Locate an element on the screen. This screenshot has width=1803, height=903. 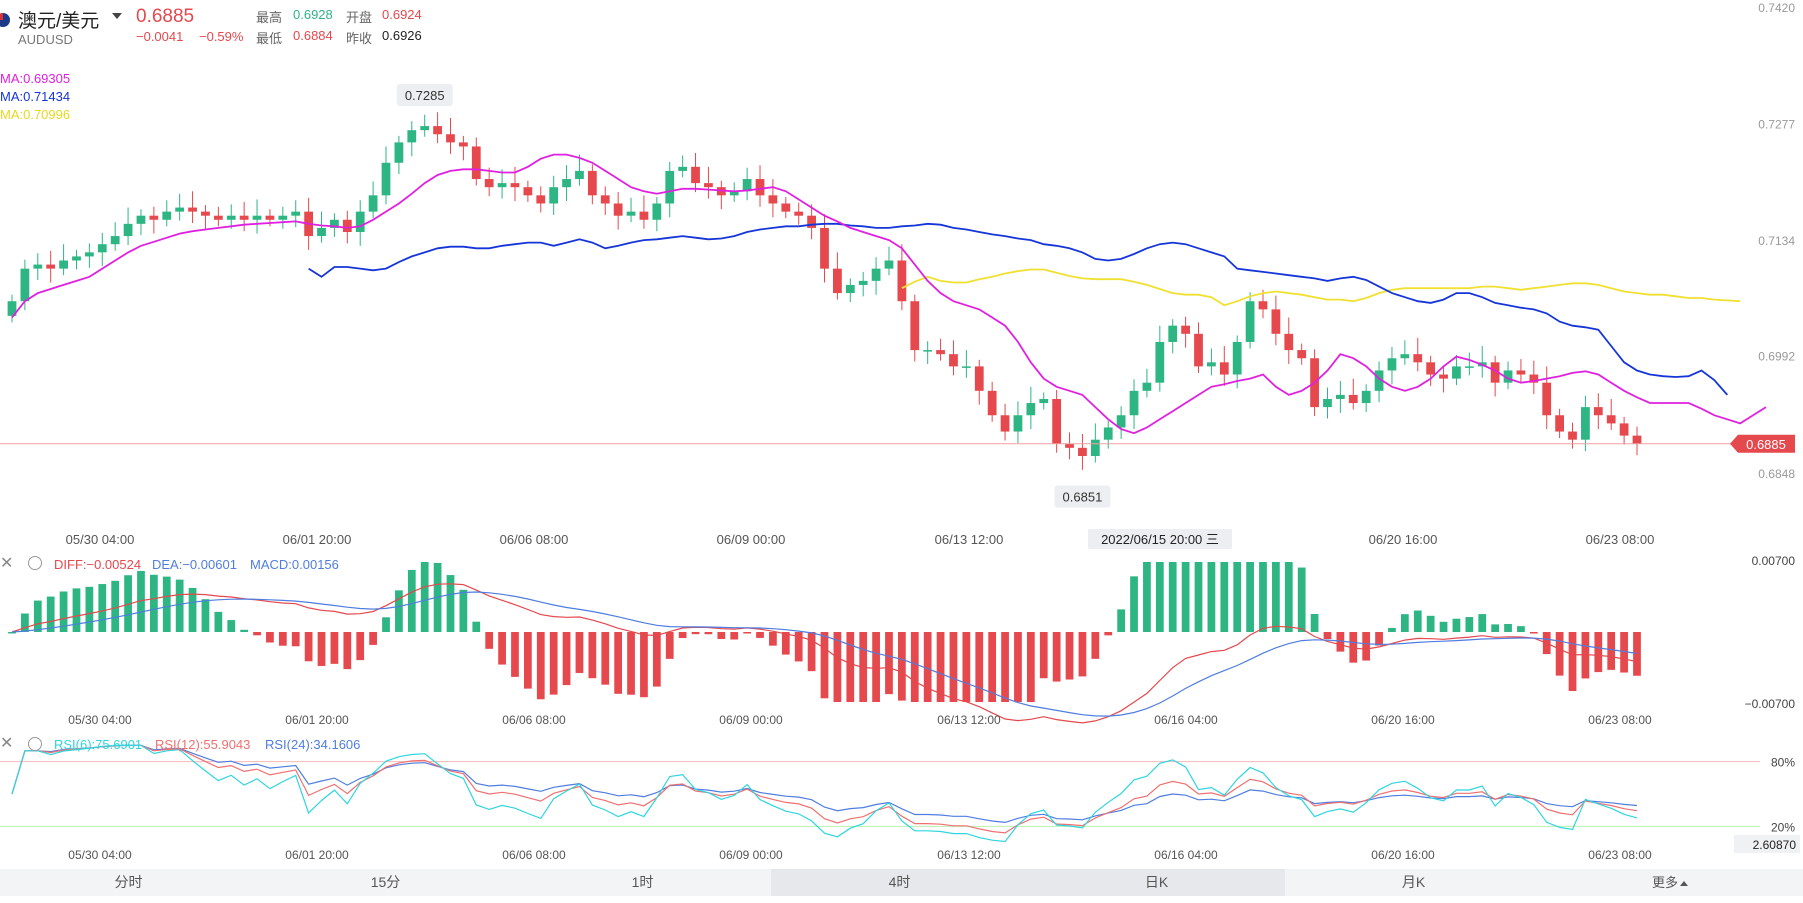
macd-x-tick-label: 06/13 12:00 is located at coordinates (969, 720).